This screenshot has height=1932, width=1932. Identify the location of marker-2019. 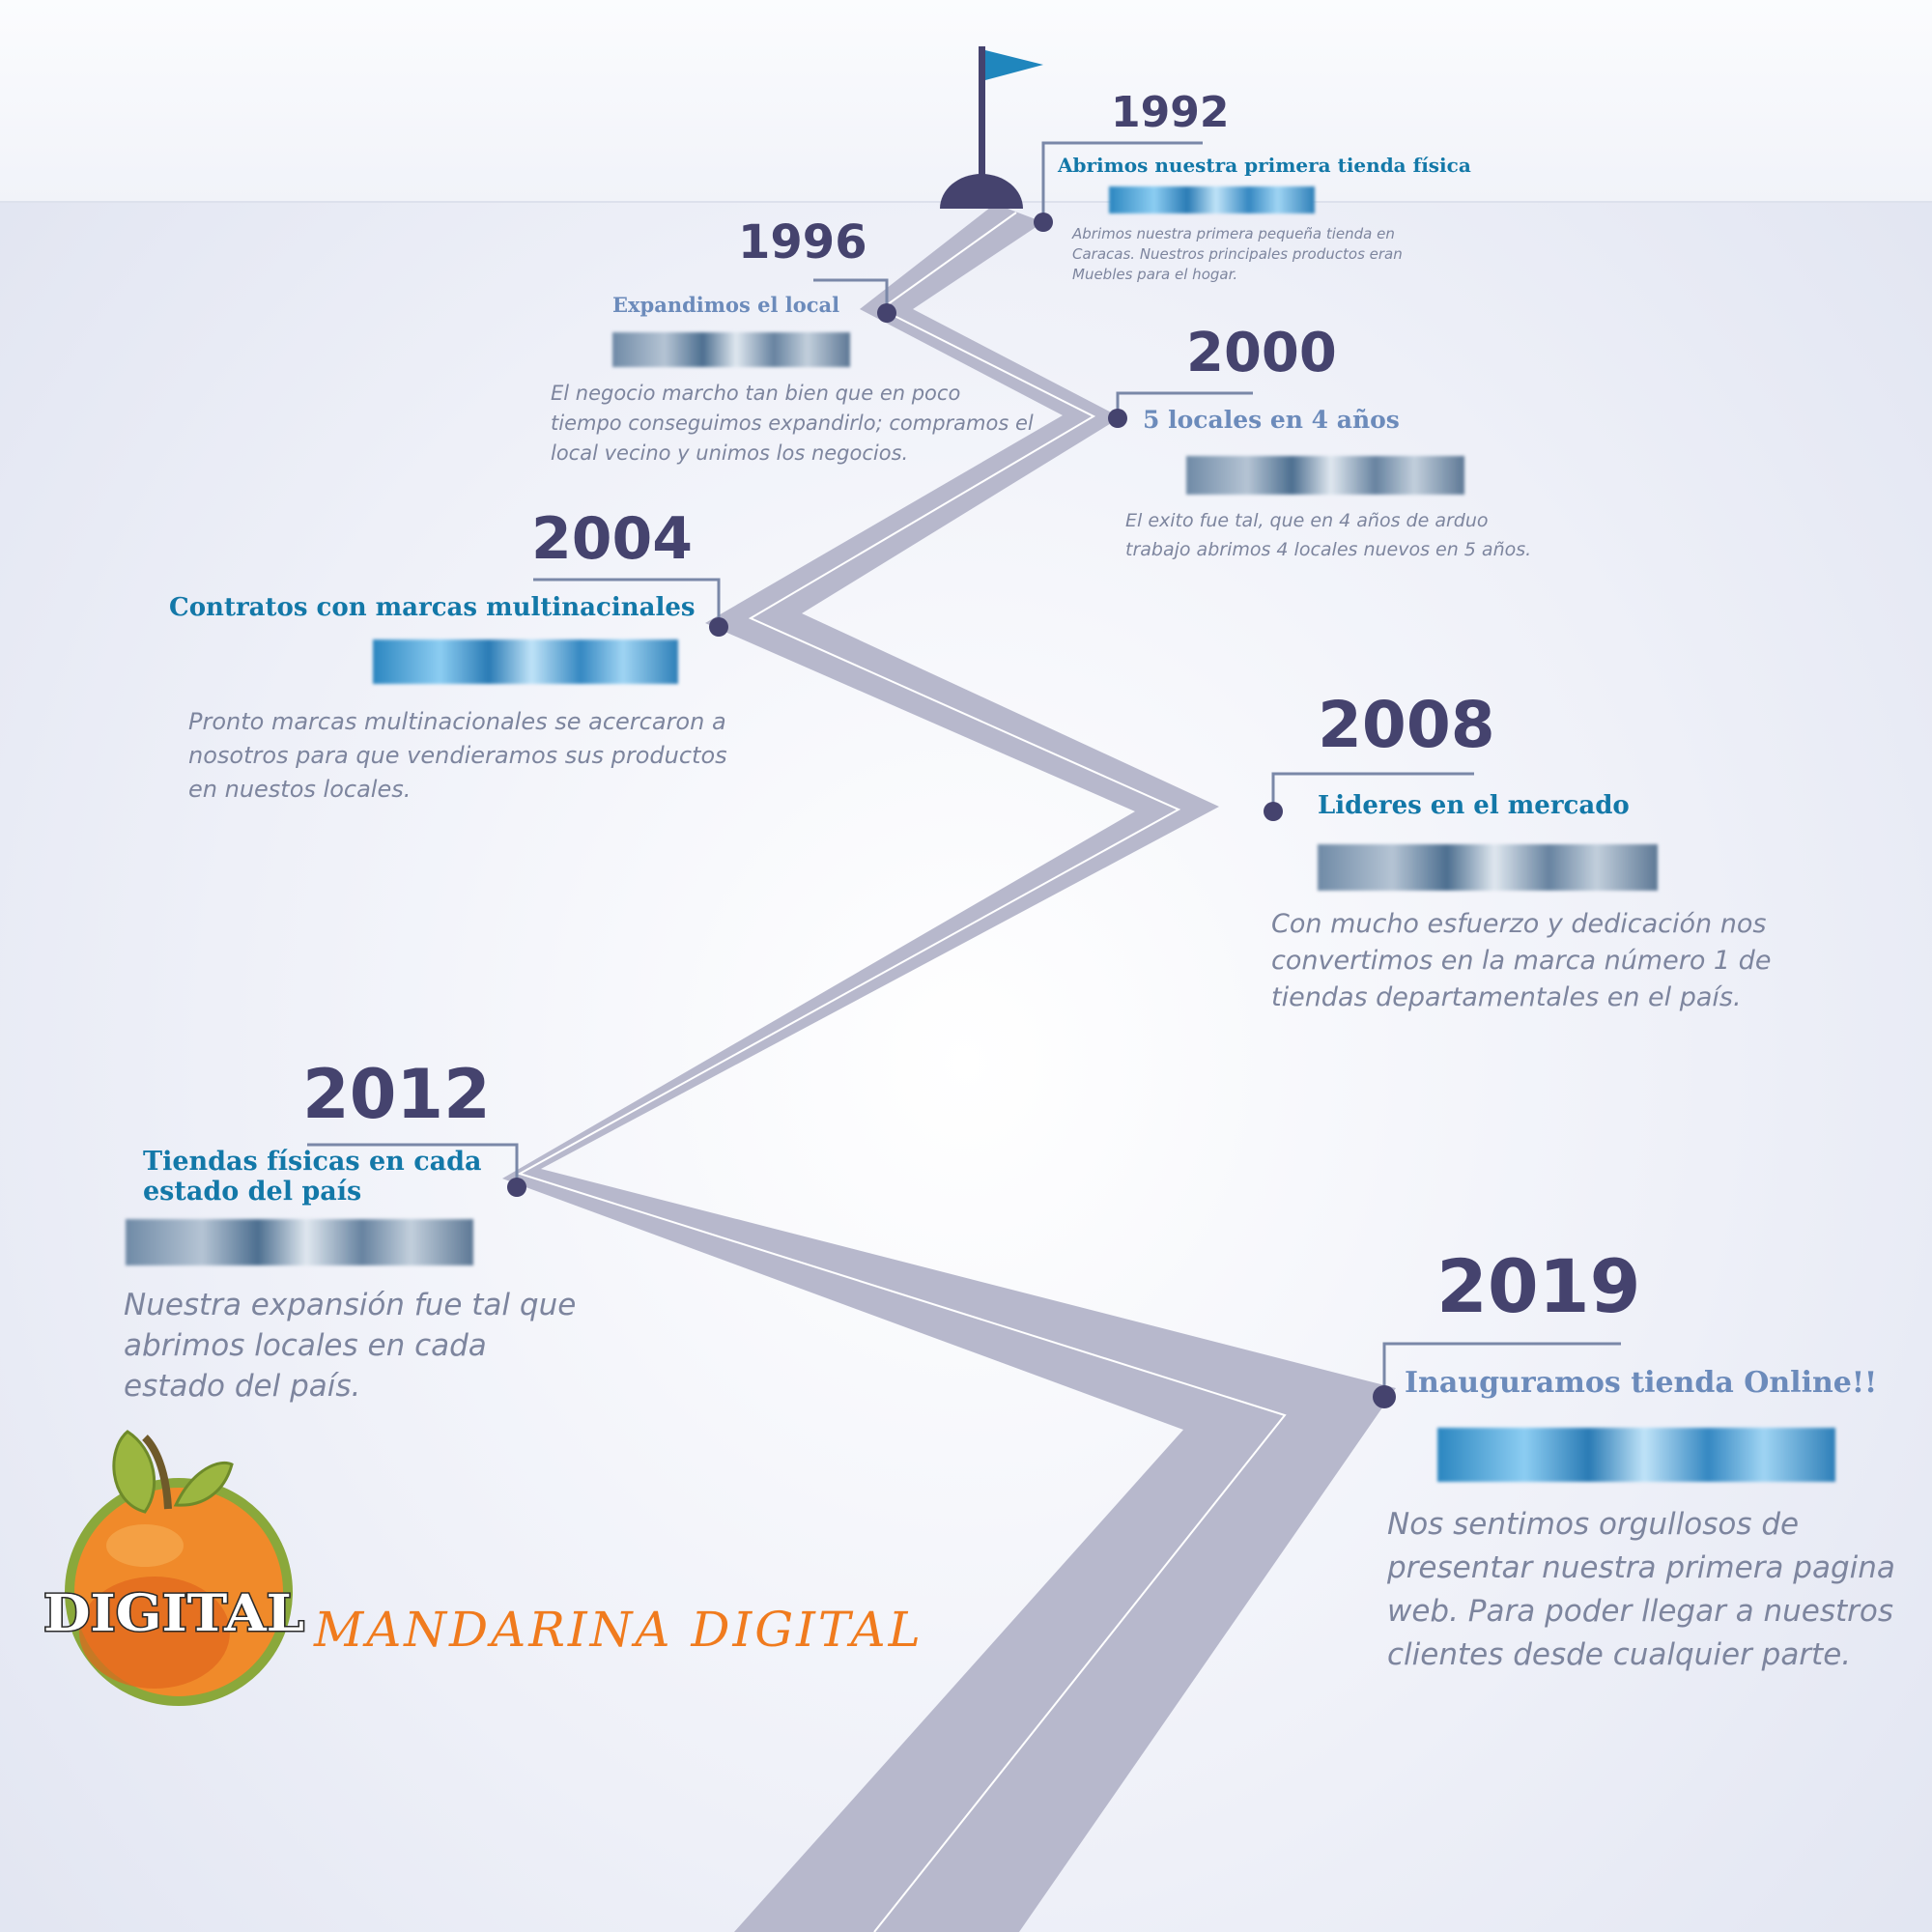
(1384, 1396).